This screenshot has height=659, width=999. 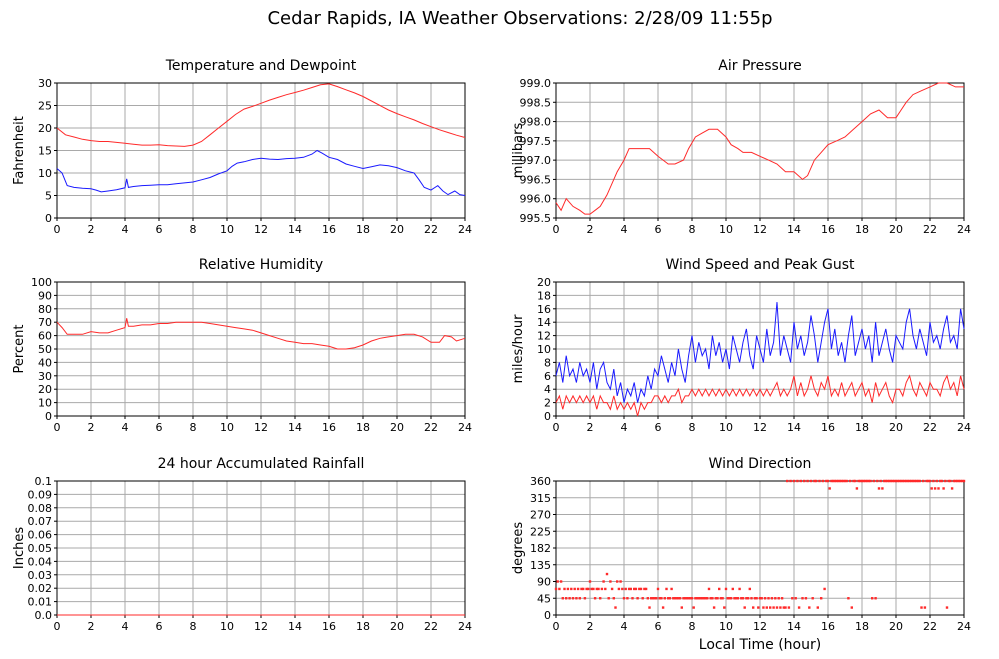 I want to click on chart-title: Wind Speed and Peak Gust, so click(x=760, y=265).